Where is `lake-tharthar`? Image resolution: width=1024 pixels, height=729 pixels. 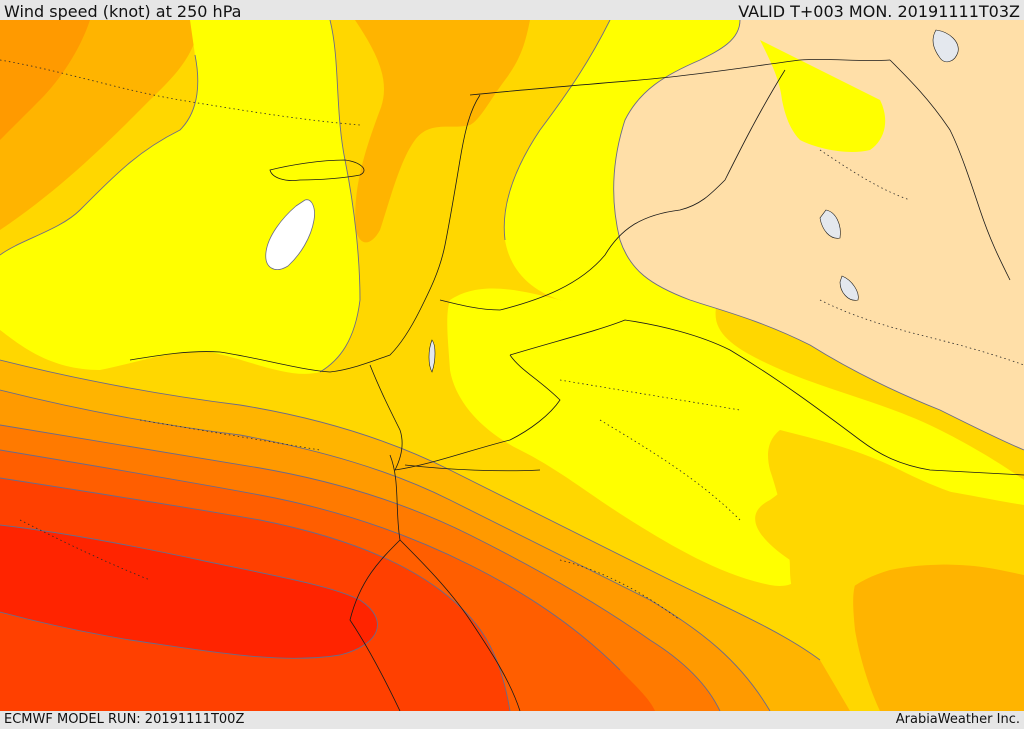 lake-tharthar is located at coordinates (830, 224).